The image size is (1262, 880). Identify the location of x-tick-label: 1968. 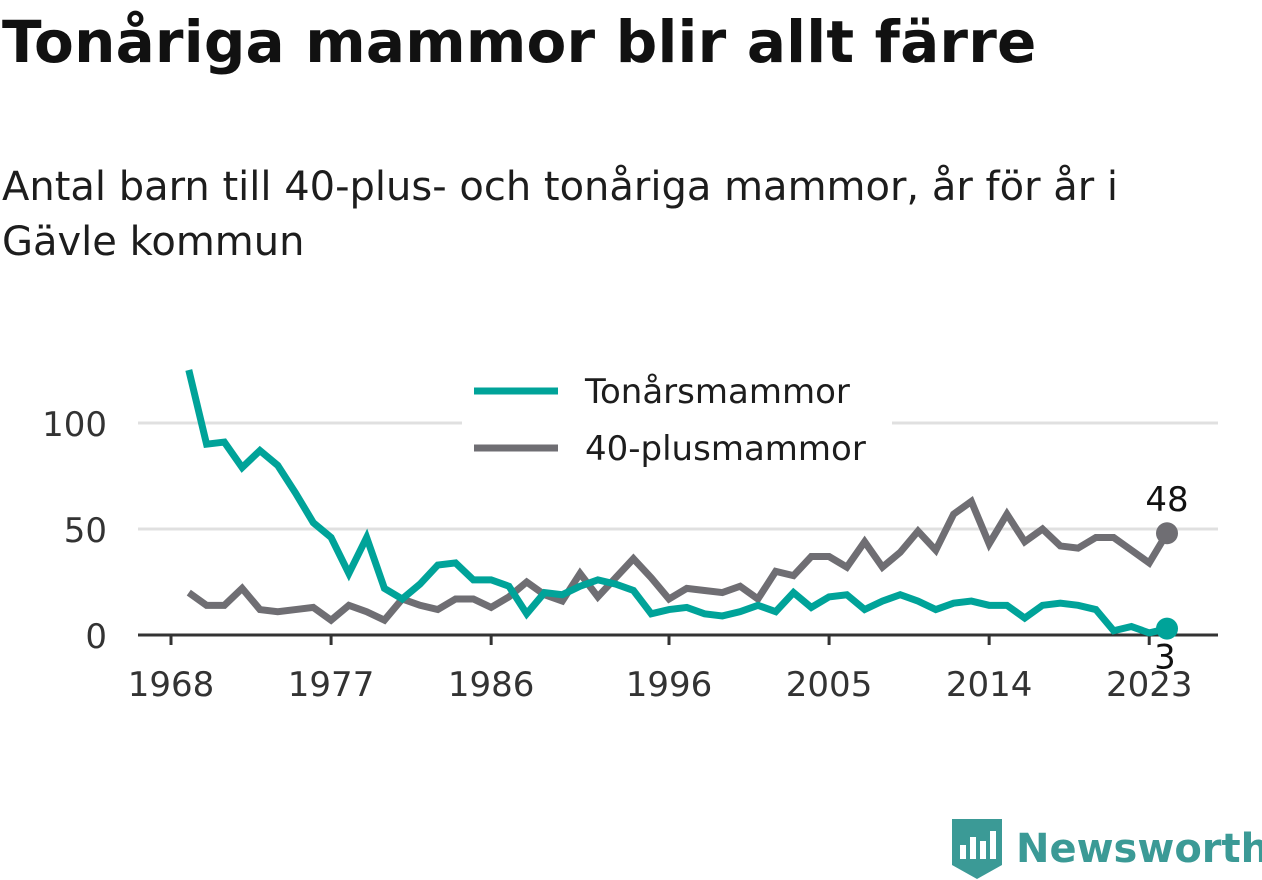
(171, 685).